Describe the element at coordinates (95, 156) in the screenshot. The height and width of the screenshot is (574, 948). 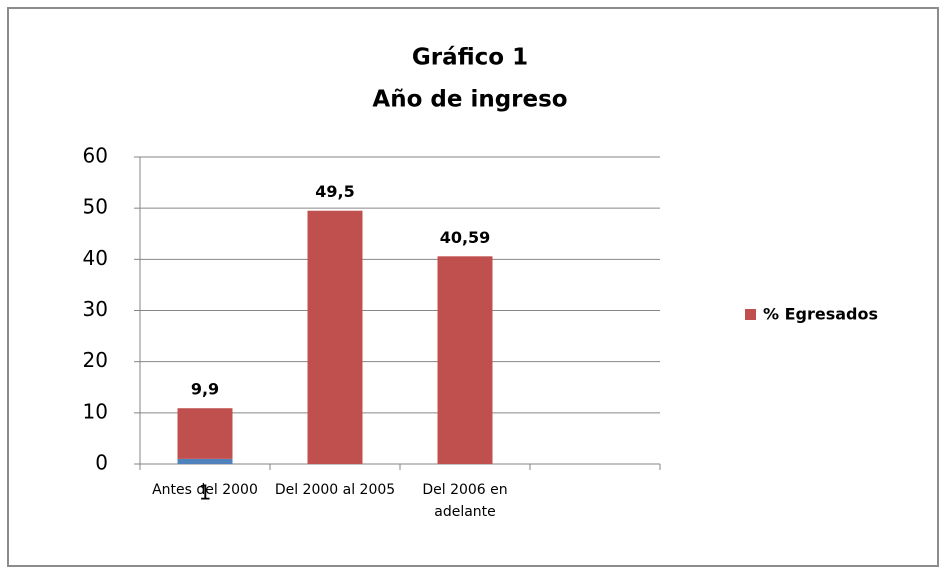
I see `y-tick-label: 60` at that location.